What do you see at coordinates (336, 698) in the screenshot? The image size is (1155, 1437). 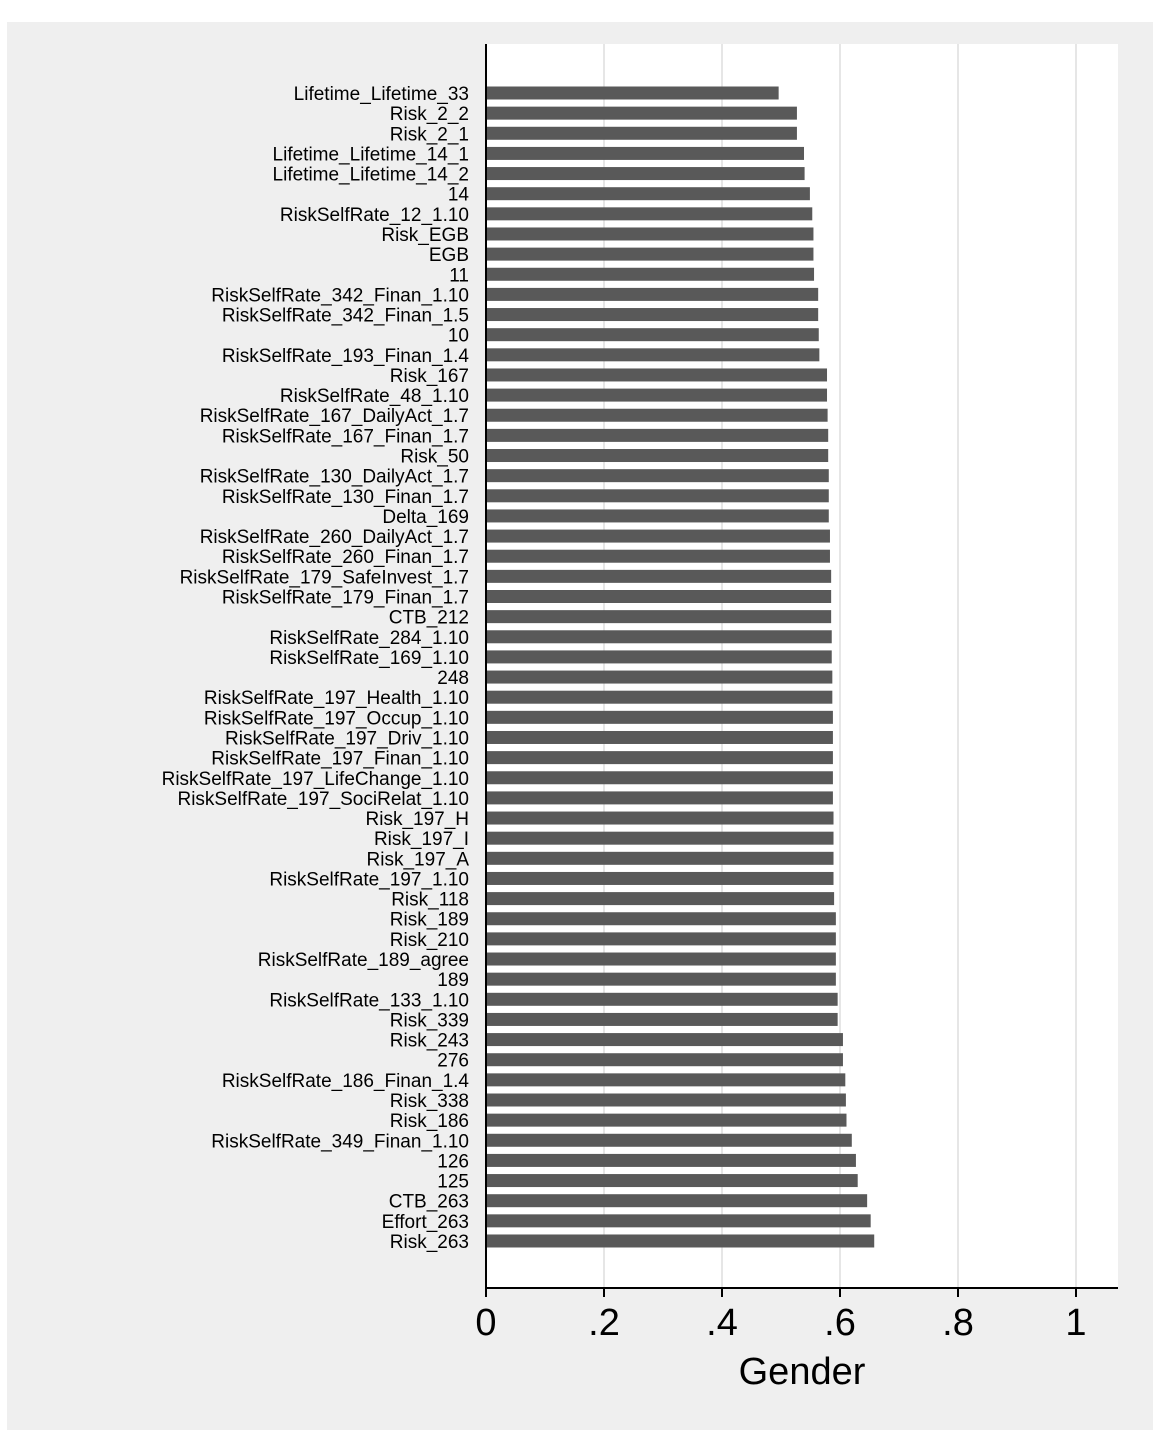 I see `category-label: RiskSelfRate_197_Health_1.10` at bounding box center [336, 698].